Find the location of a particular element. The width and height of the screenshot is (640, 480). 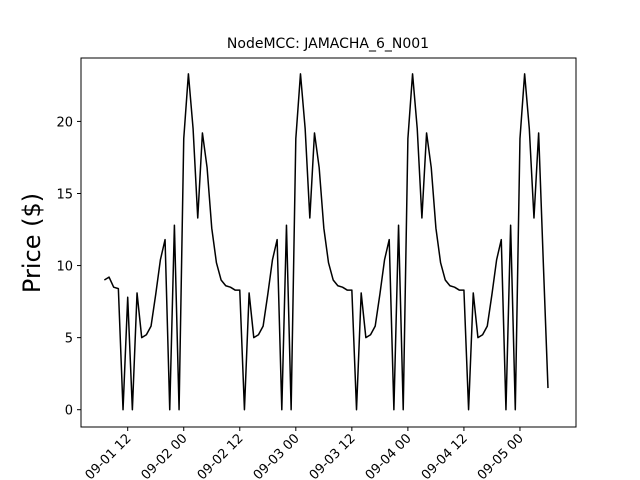

y-tick-label: 20 is located at coordinates (64, 122).